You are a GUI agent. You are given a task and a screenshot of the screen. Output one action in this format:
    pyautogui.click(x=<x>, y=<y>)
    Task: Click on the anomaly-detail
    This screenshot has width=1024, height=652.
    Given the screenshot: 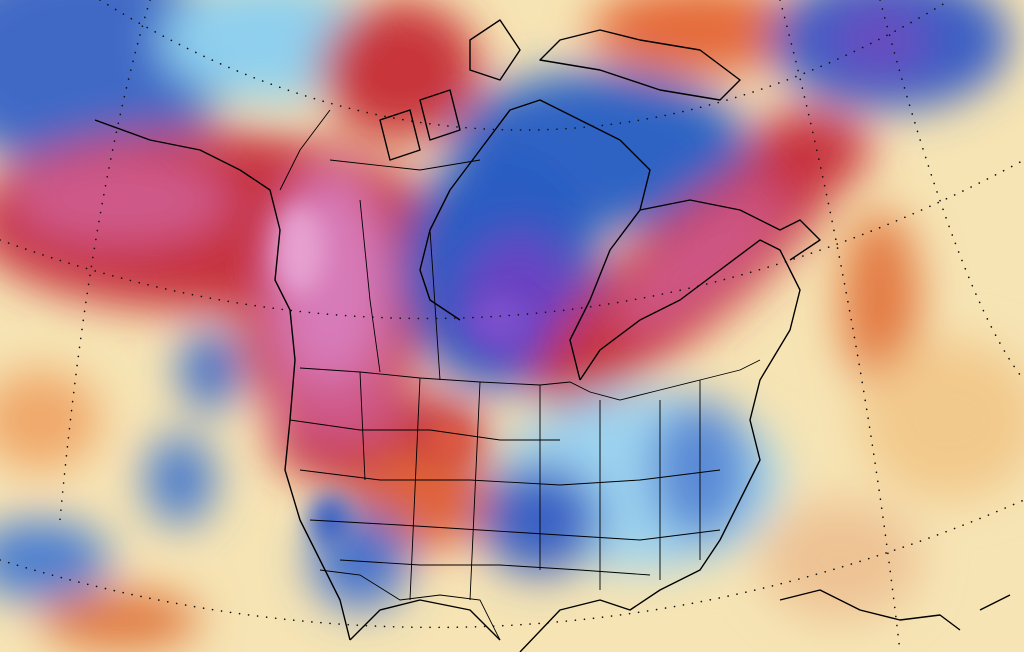 What is the action you would take?
    pyautogui.click(x=402, y=375)
    